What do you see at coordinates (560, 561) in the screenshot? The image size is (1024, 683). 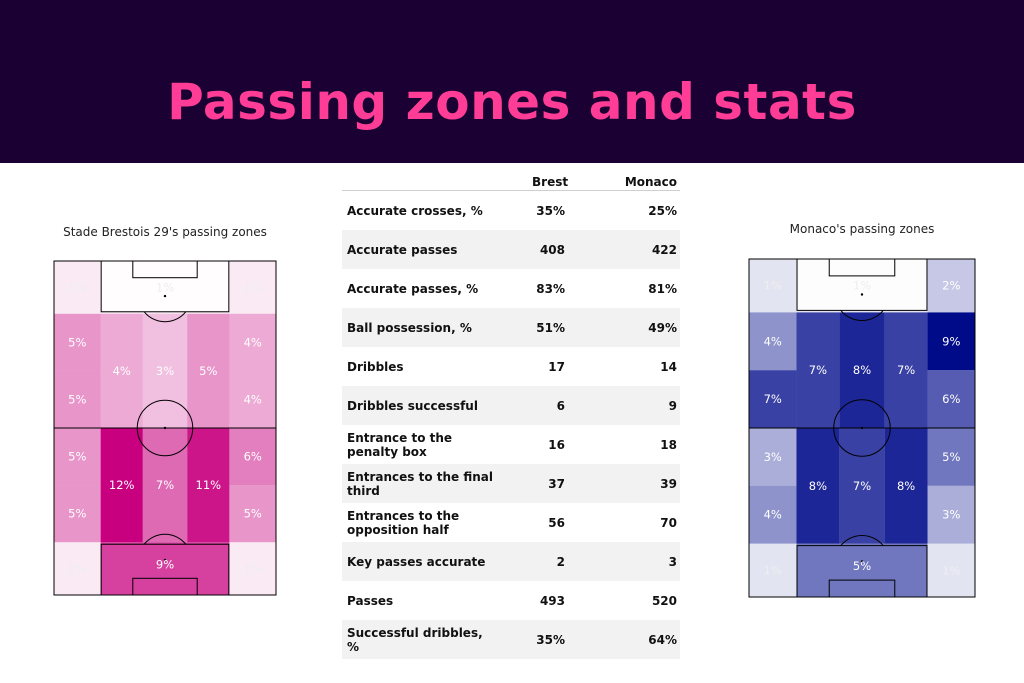 I see `brest-value: 2` at bounding box center [560, 561].